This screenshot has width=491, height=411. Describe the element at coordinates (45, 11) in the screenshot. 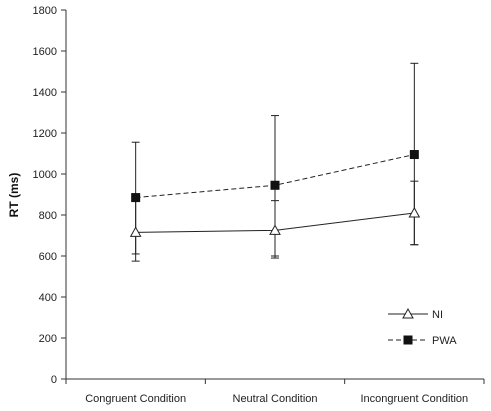

I see `y-tick-label-1800: 1800` at that location.